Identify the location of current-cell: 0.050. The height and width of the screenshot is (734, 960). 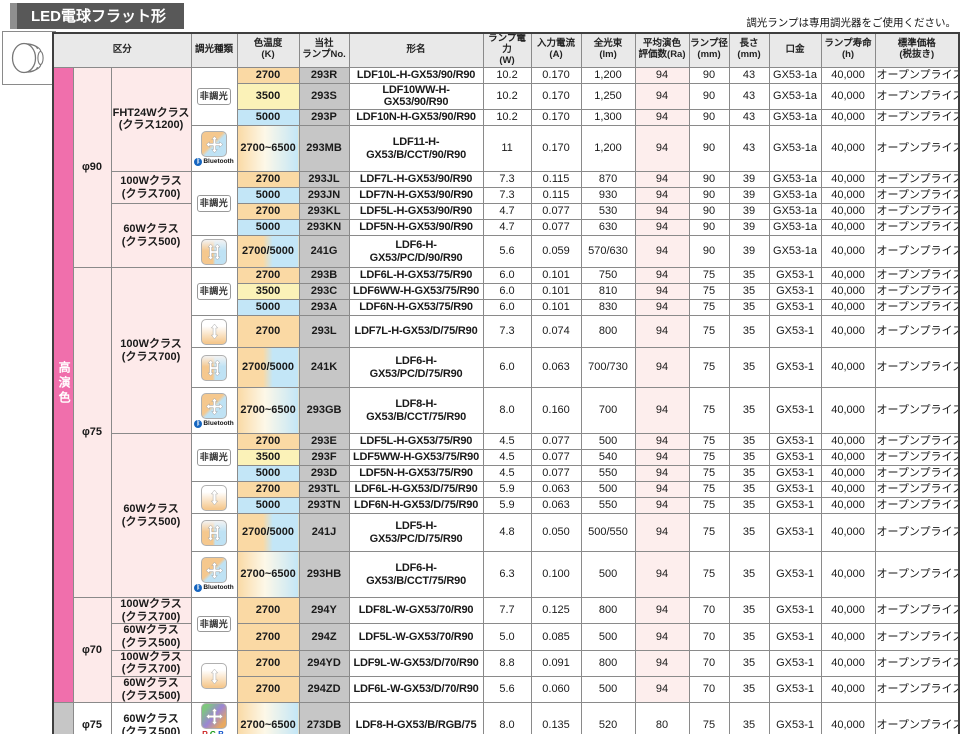
(556, 533).